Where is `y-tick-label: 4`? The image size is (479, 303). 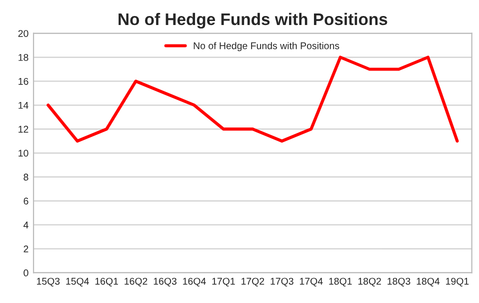 y-tick-label: 4 is located at coordinates (25, 225).